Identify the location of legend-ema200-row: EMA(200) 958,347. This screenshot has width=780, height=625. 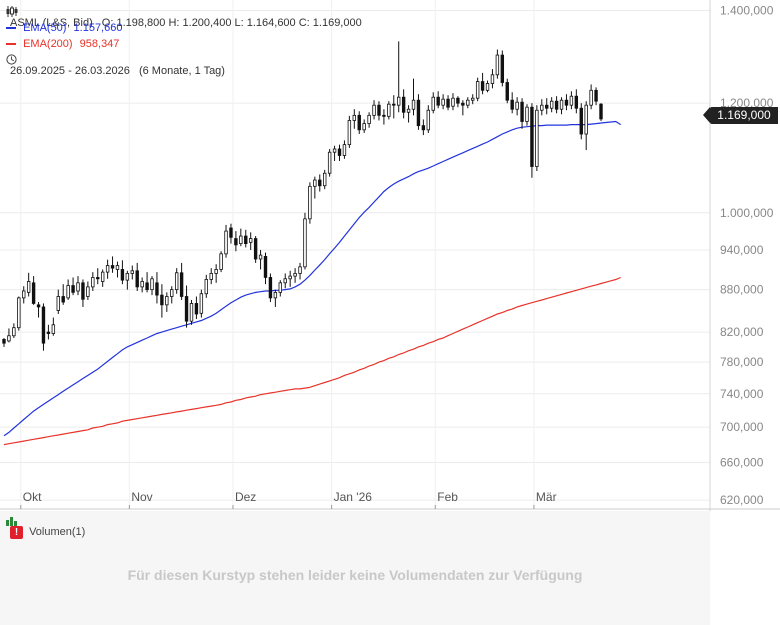
(62, 44).